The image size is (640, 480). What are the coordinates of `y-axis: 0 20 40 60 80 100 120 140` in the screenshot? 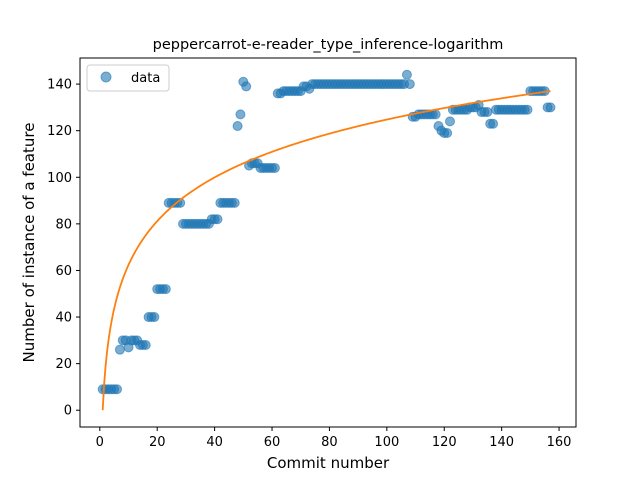 It's located at (63, 248).